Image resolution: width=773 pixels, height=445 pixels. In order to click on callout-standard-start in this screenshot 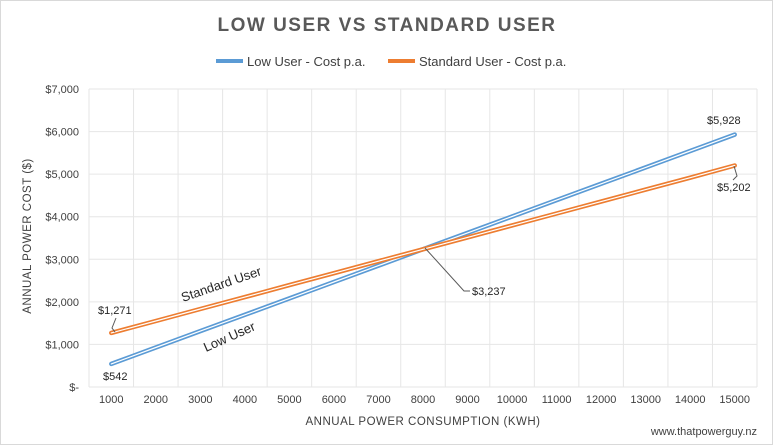, I will do `click(114, 325)`.